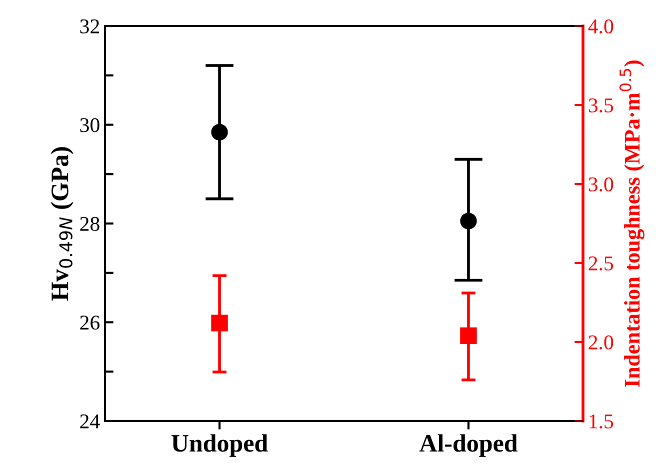  What do you see at coordinates (602, 421) in the screenshot?
I see `y2-tick-label: 1.5` at bounding box center [602, 421].